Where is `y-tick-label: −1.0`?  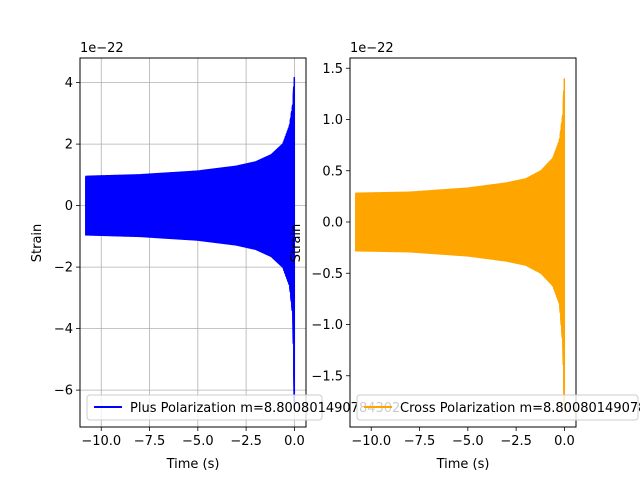 y-tick-label: −1.0 is located at coordinates (327, 325).